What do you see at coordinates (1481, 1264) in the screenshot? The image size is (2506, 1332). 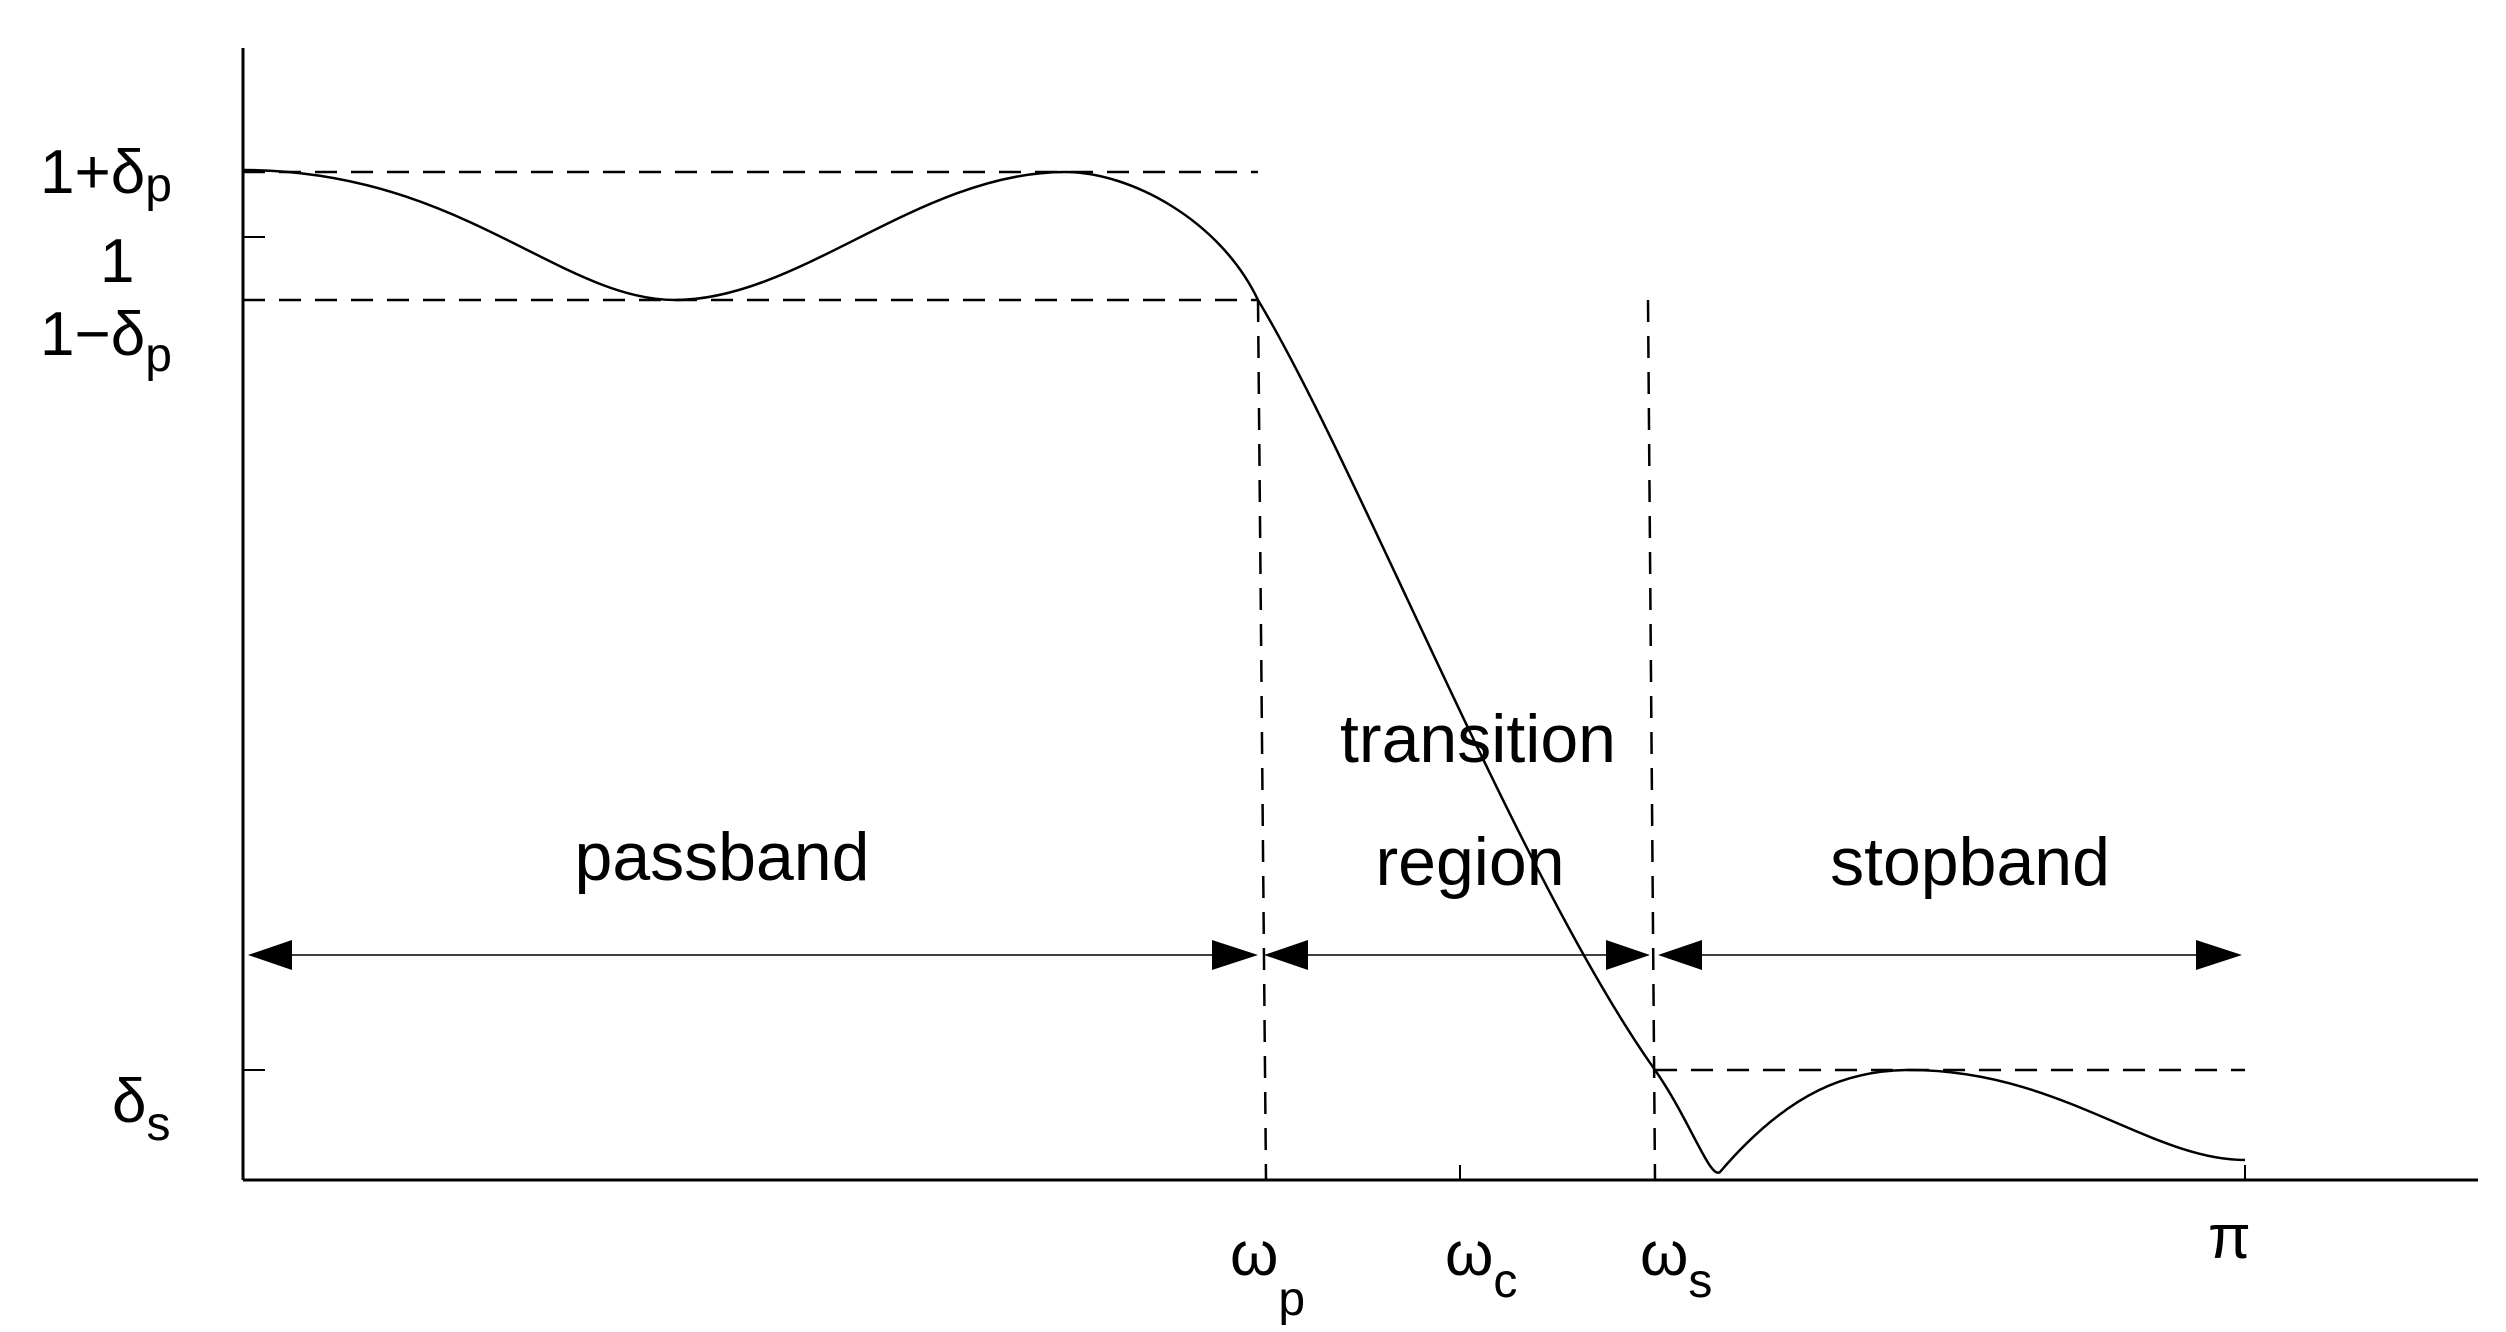 I see `x-label-wc: ωc` at bounding box center [1481, 1264].